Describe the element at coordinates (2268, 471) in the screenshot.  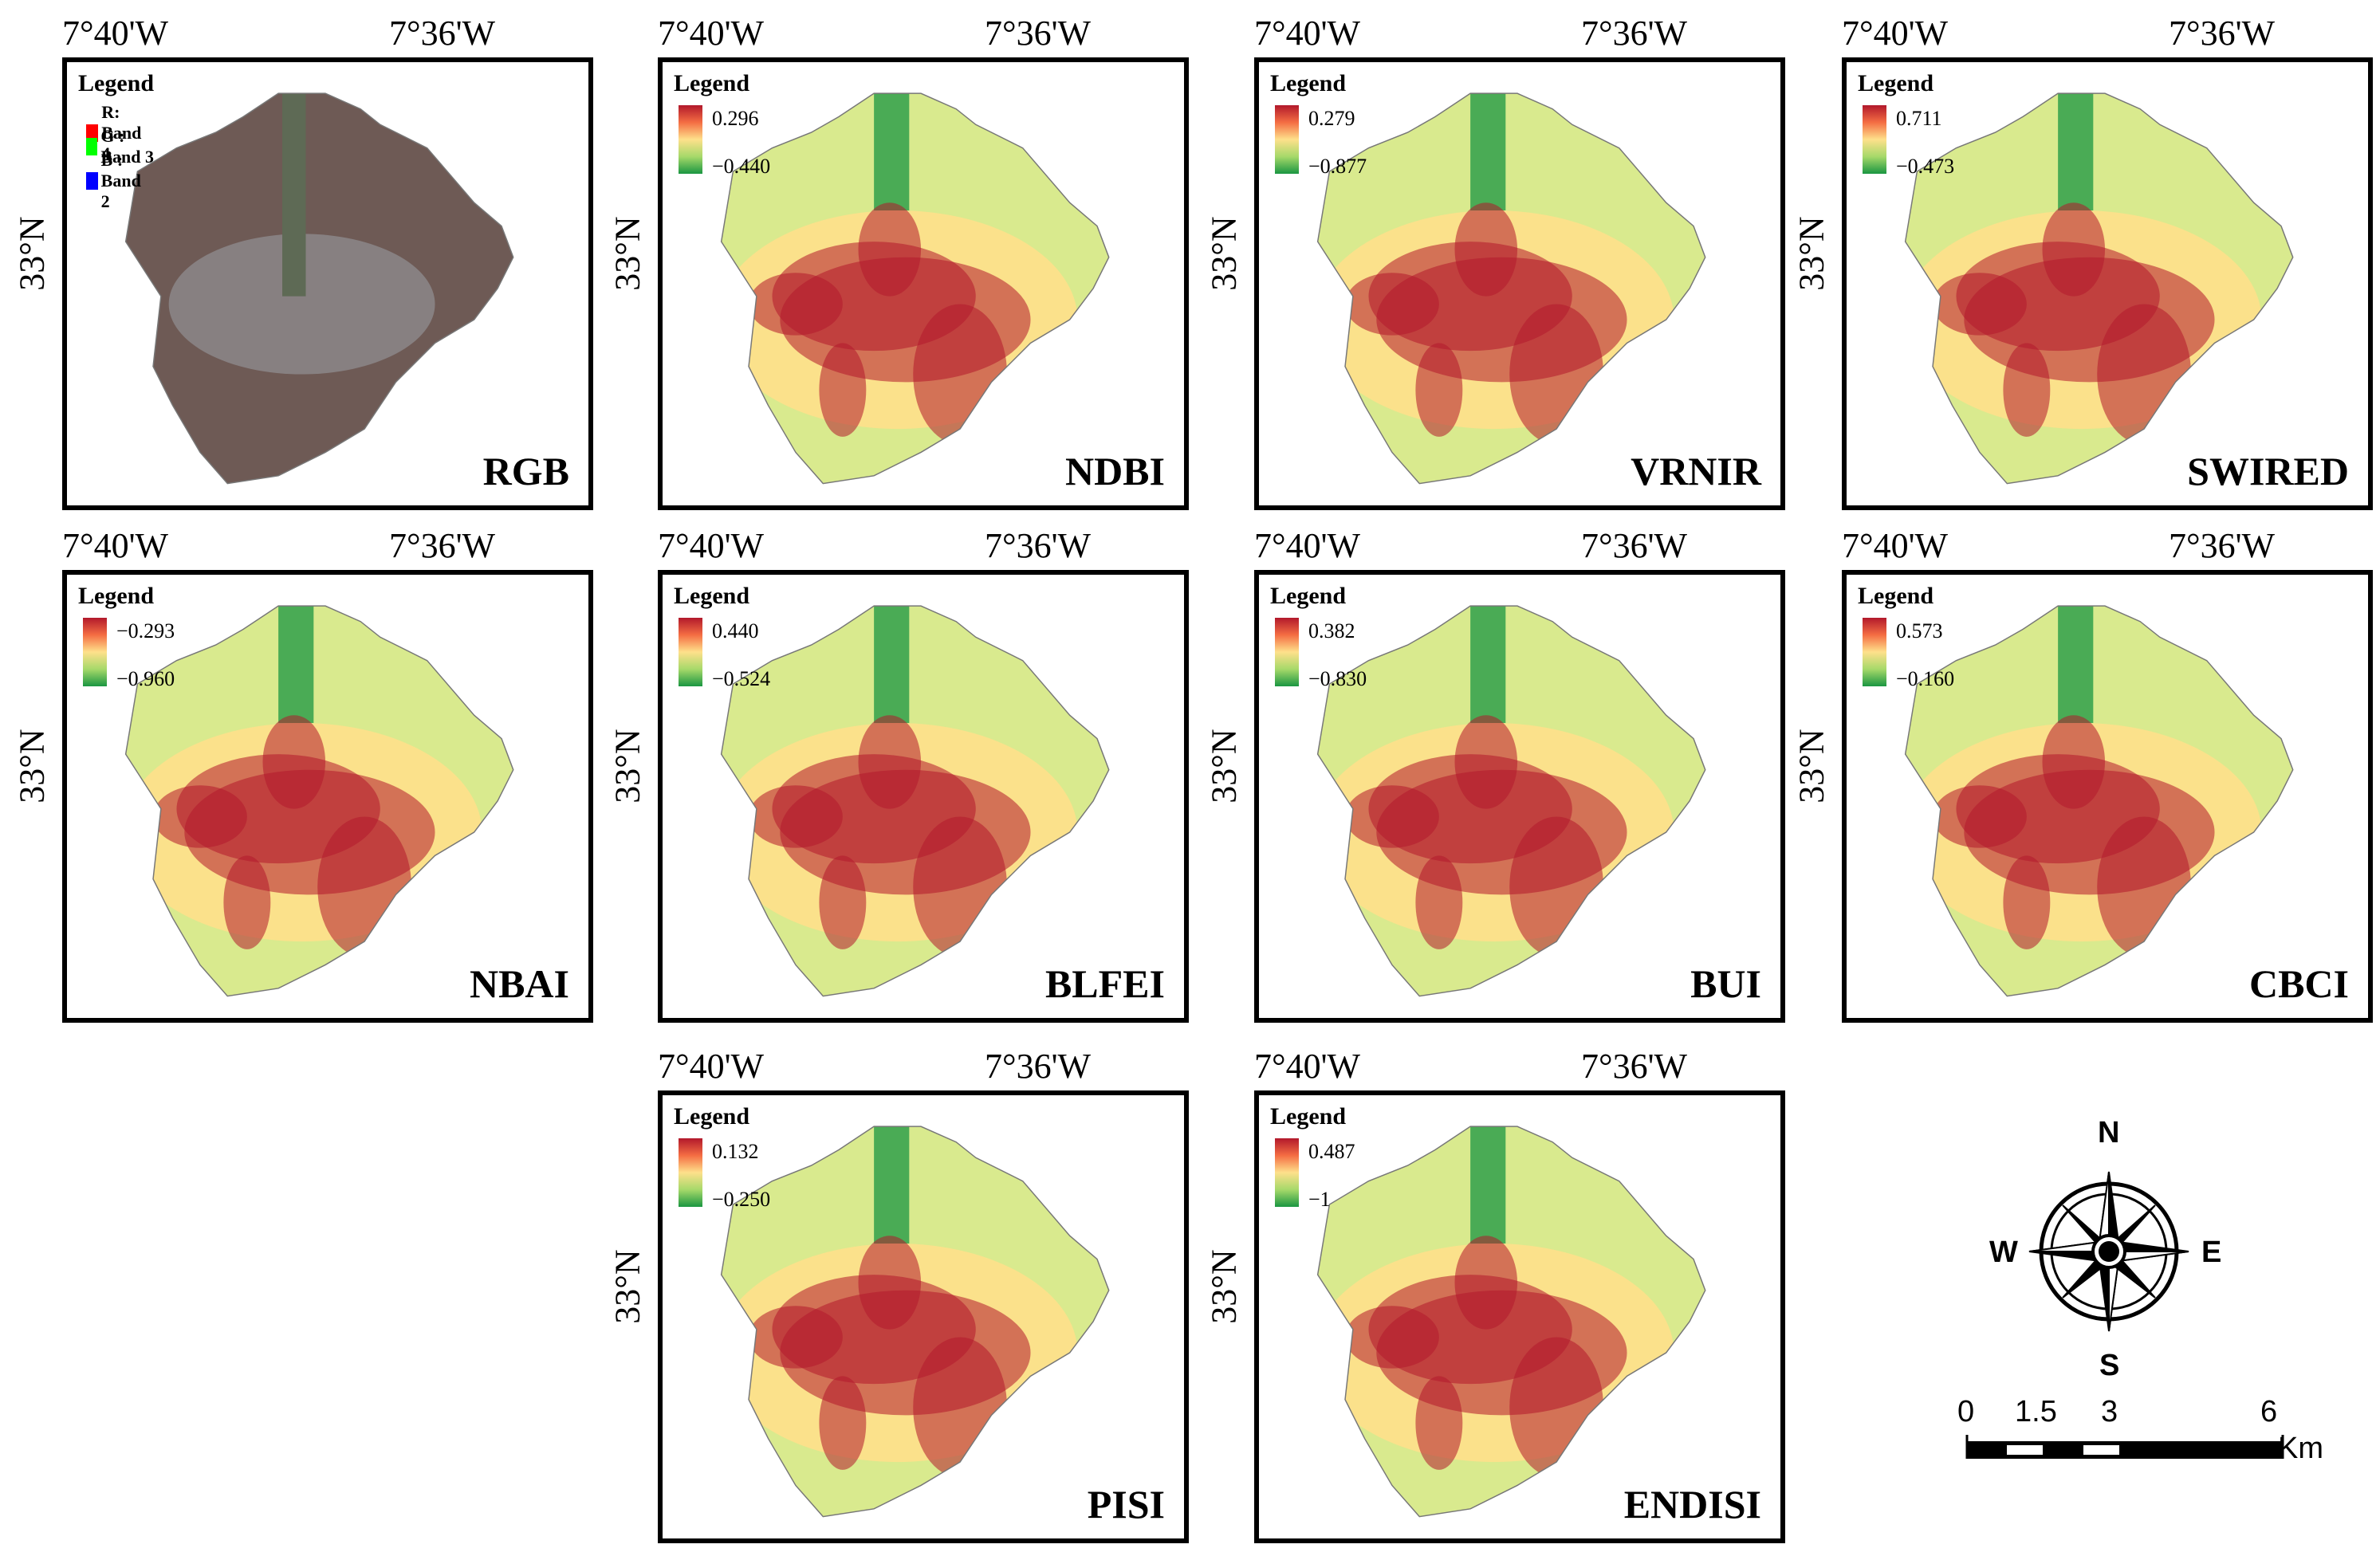
I see `panel-label-swired: SWIRED` at that location.